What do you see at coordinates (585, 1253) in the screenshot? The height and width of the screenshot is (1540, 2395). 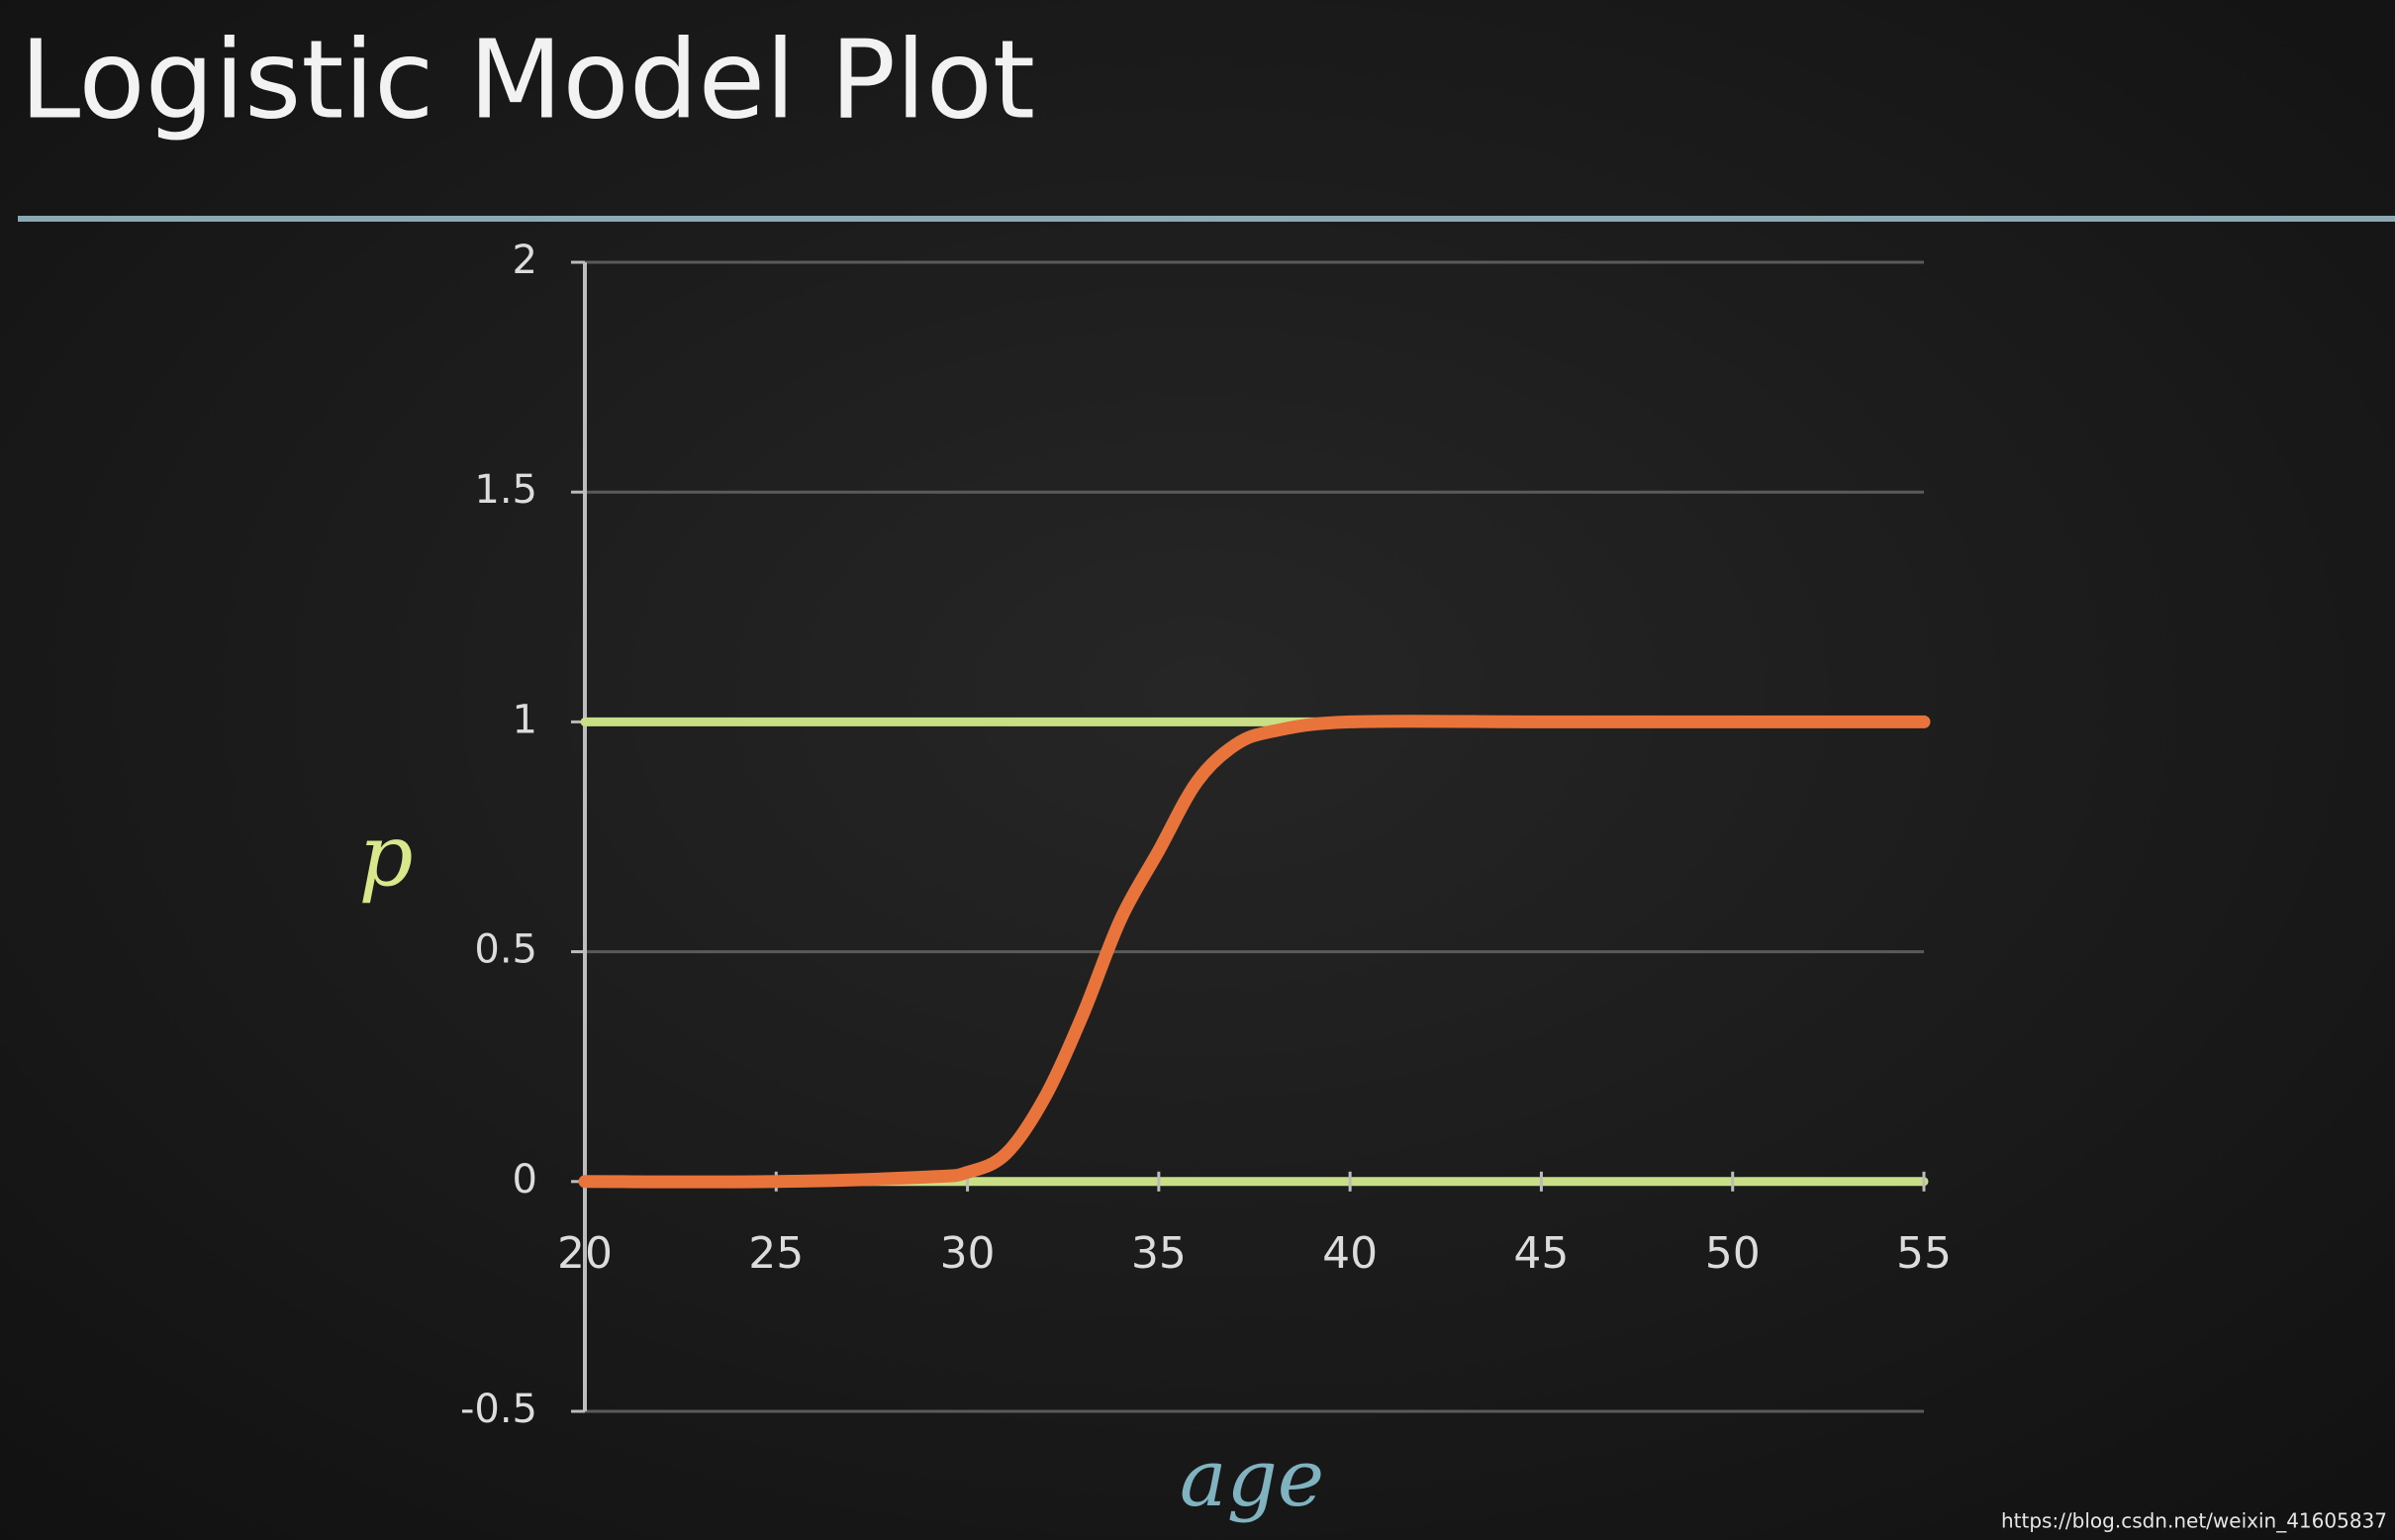 I see `x-tick-label: 20` at bounding box center [585, 1253].